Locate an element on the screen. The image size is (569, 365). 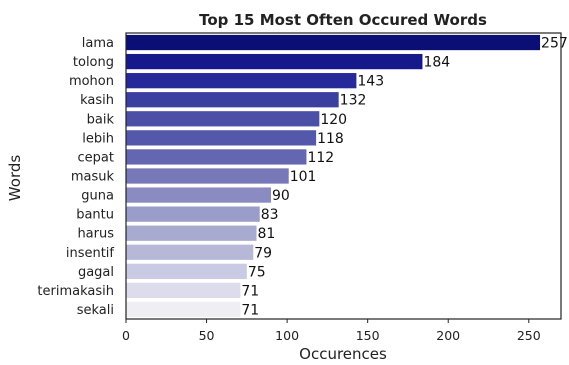
category-label-terimakasih: terimakasih is located at coordinates (75, 291).